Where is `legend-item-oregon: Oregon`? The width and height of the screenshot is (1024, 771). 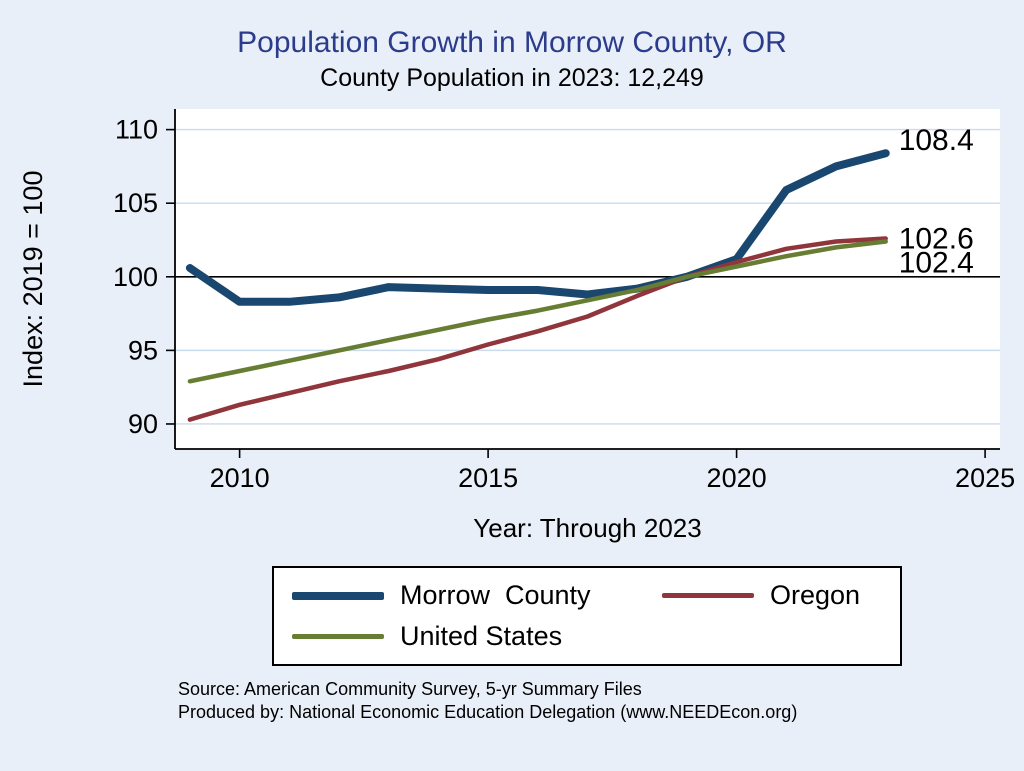
legend-item-oregon: Oregon is located at coordinates (772, 595).